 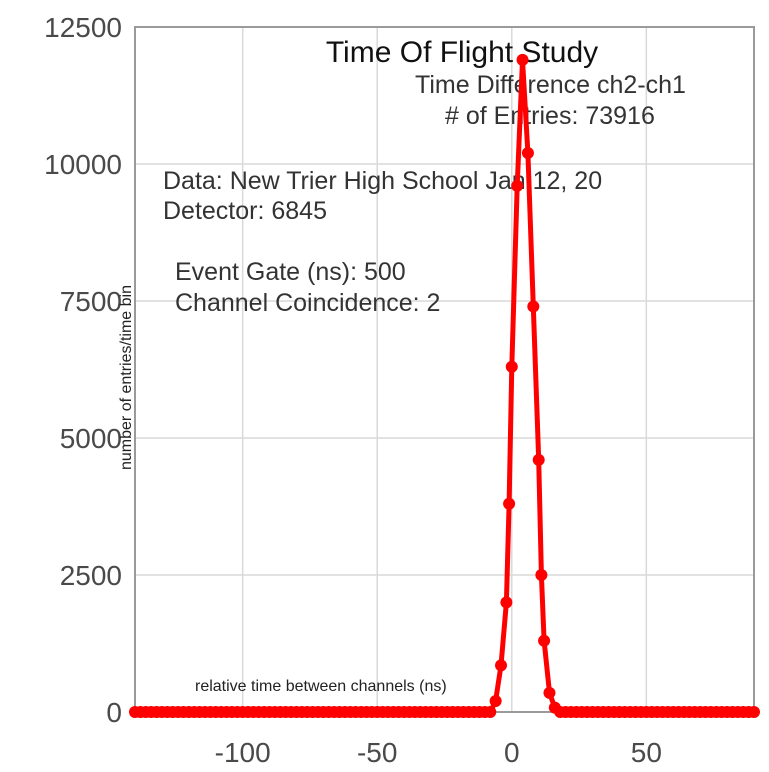 I want to click on chart-title: Time Of Flight Study, so click(x=462, y=52).